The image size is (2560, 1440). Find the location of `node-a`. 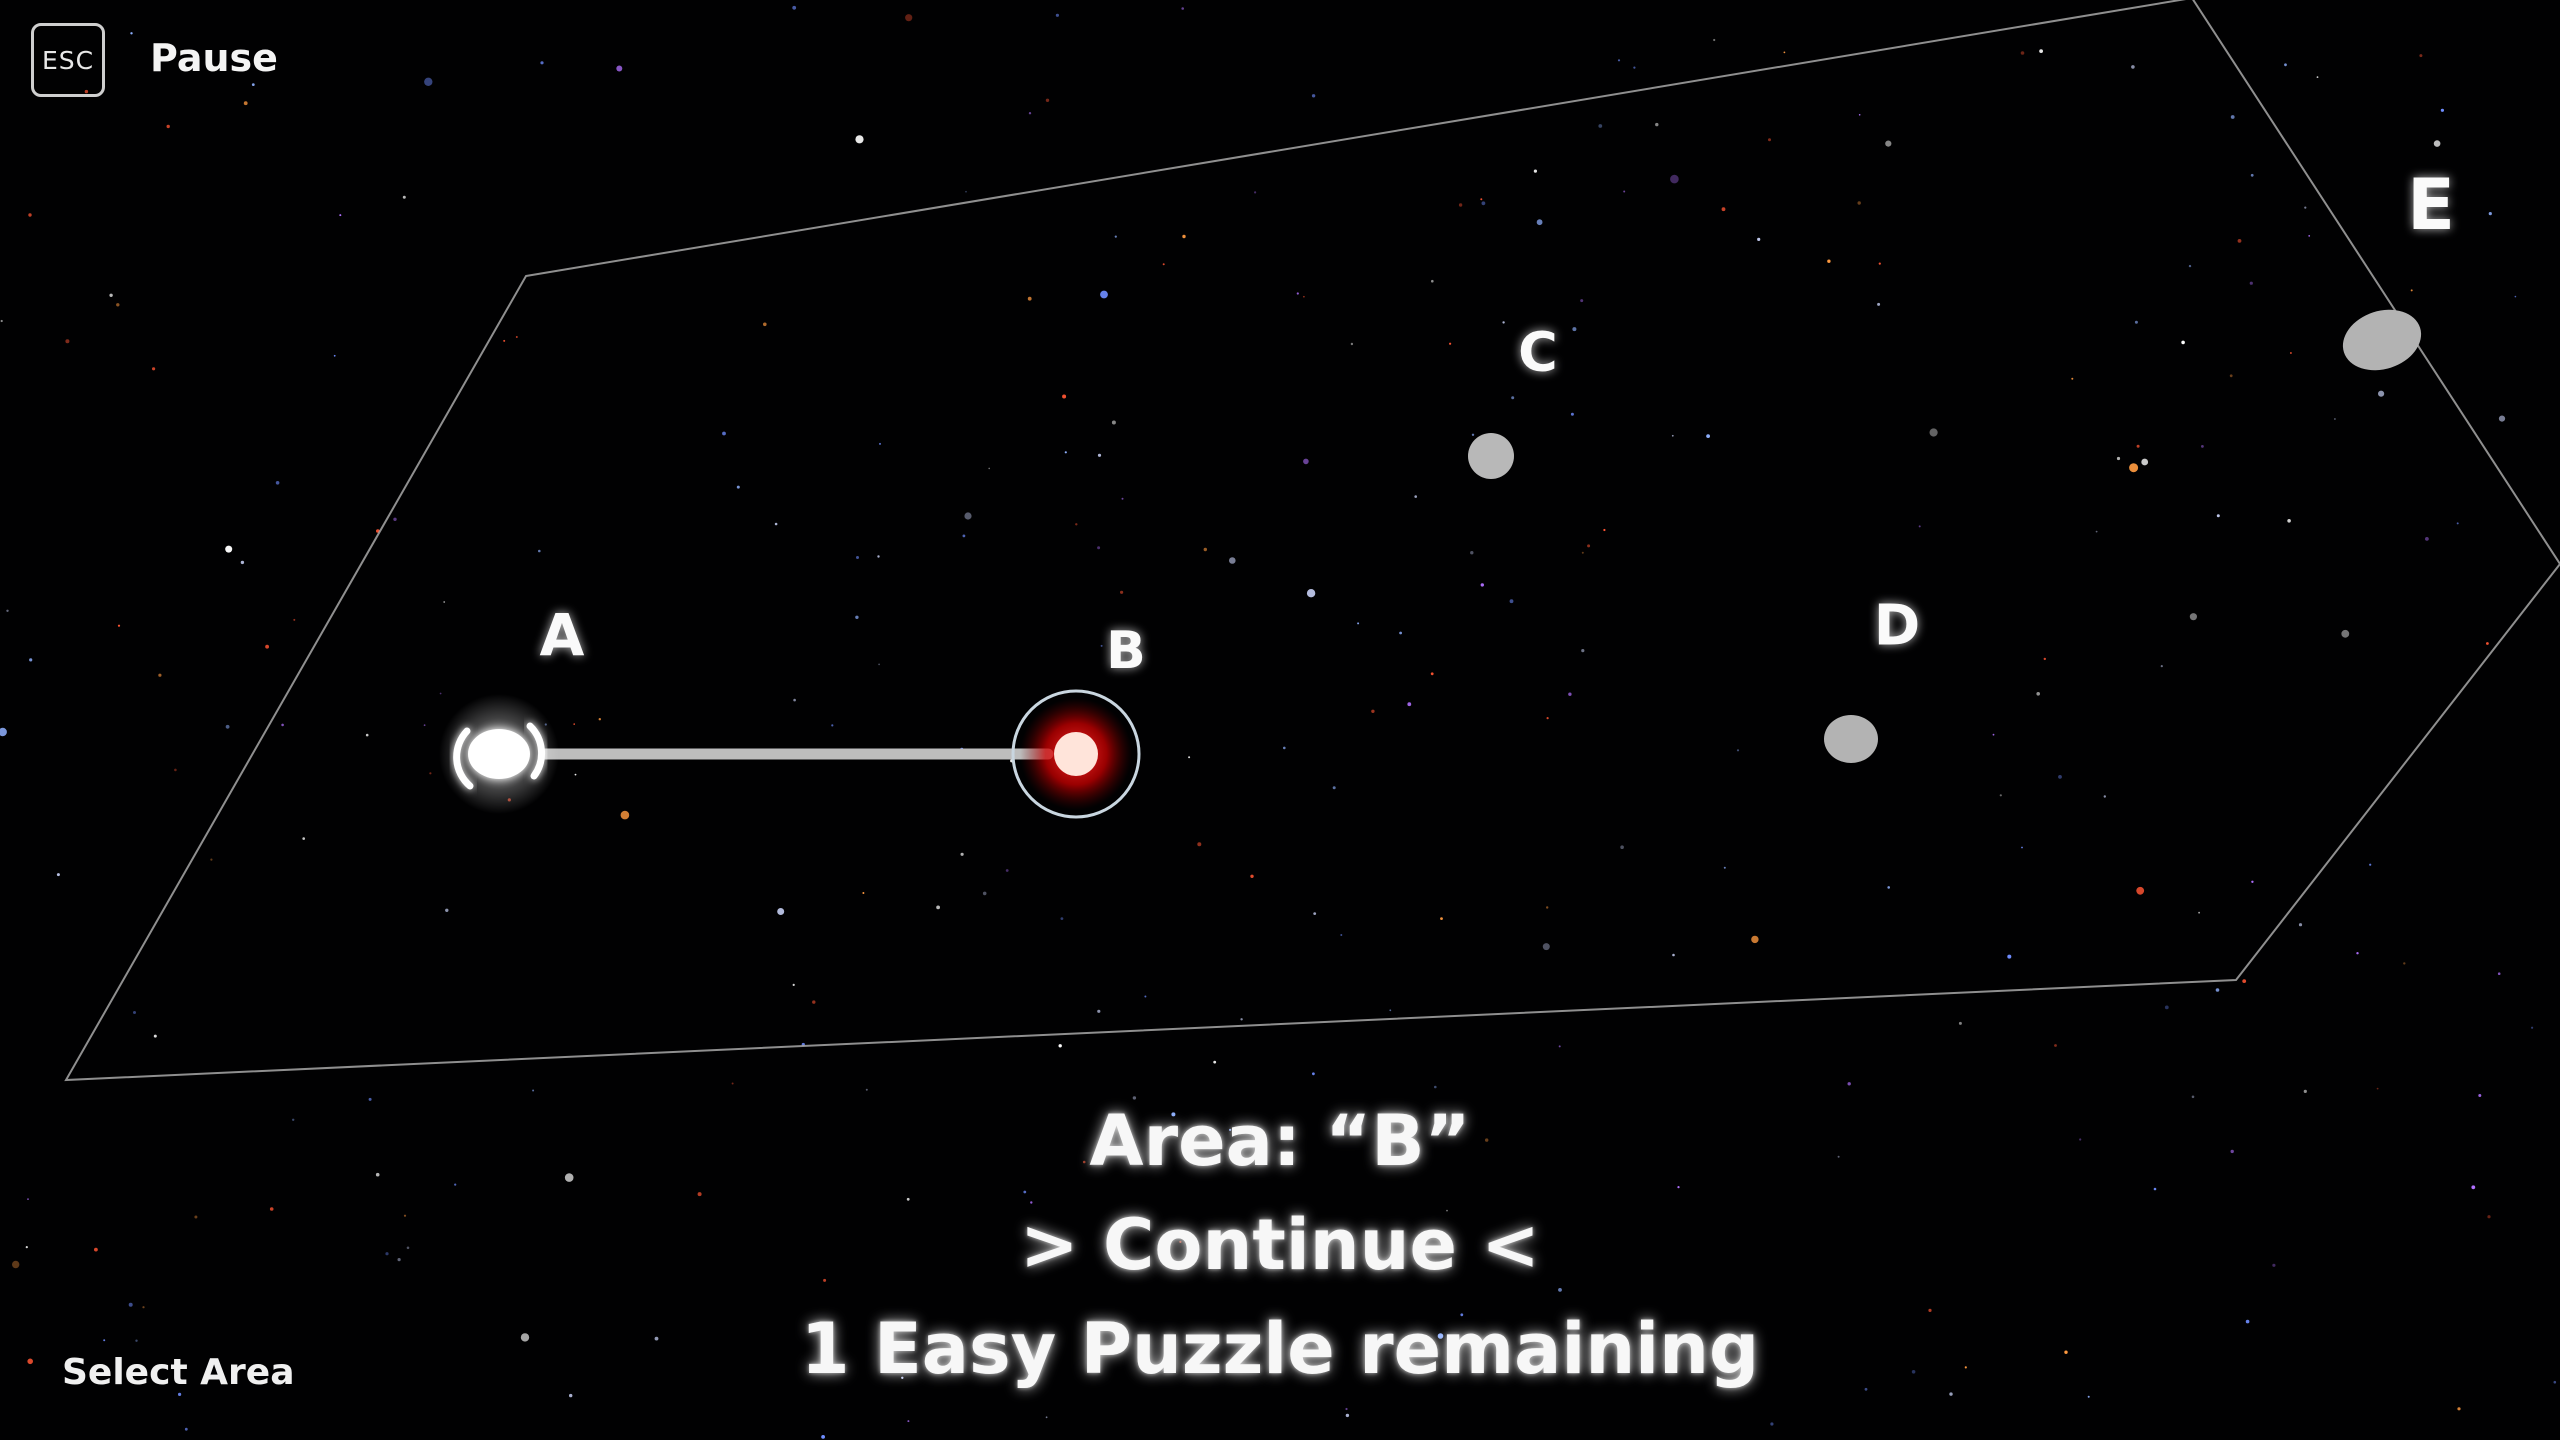

node-a is located at coordinates (499, 754).